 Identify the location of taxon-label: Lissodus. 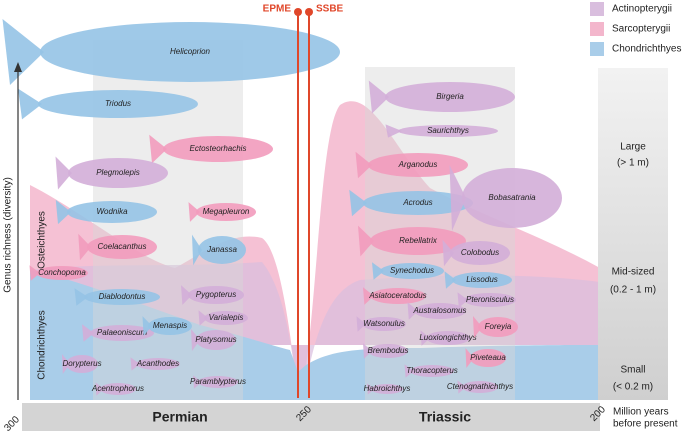
(482, 279).